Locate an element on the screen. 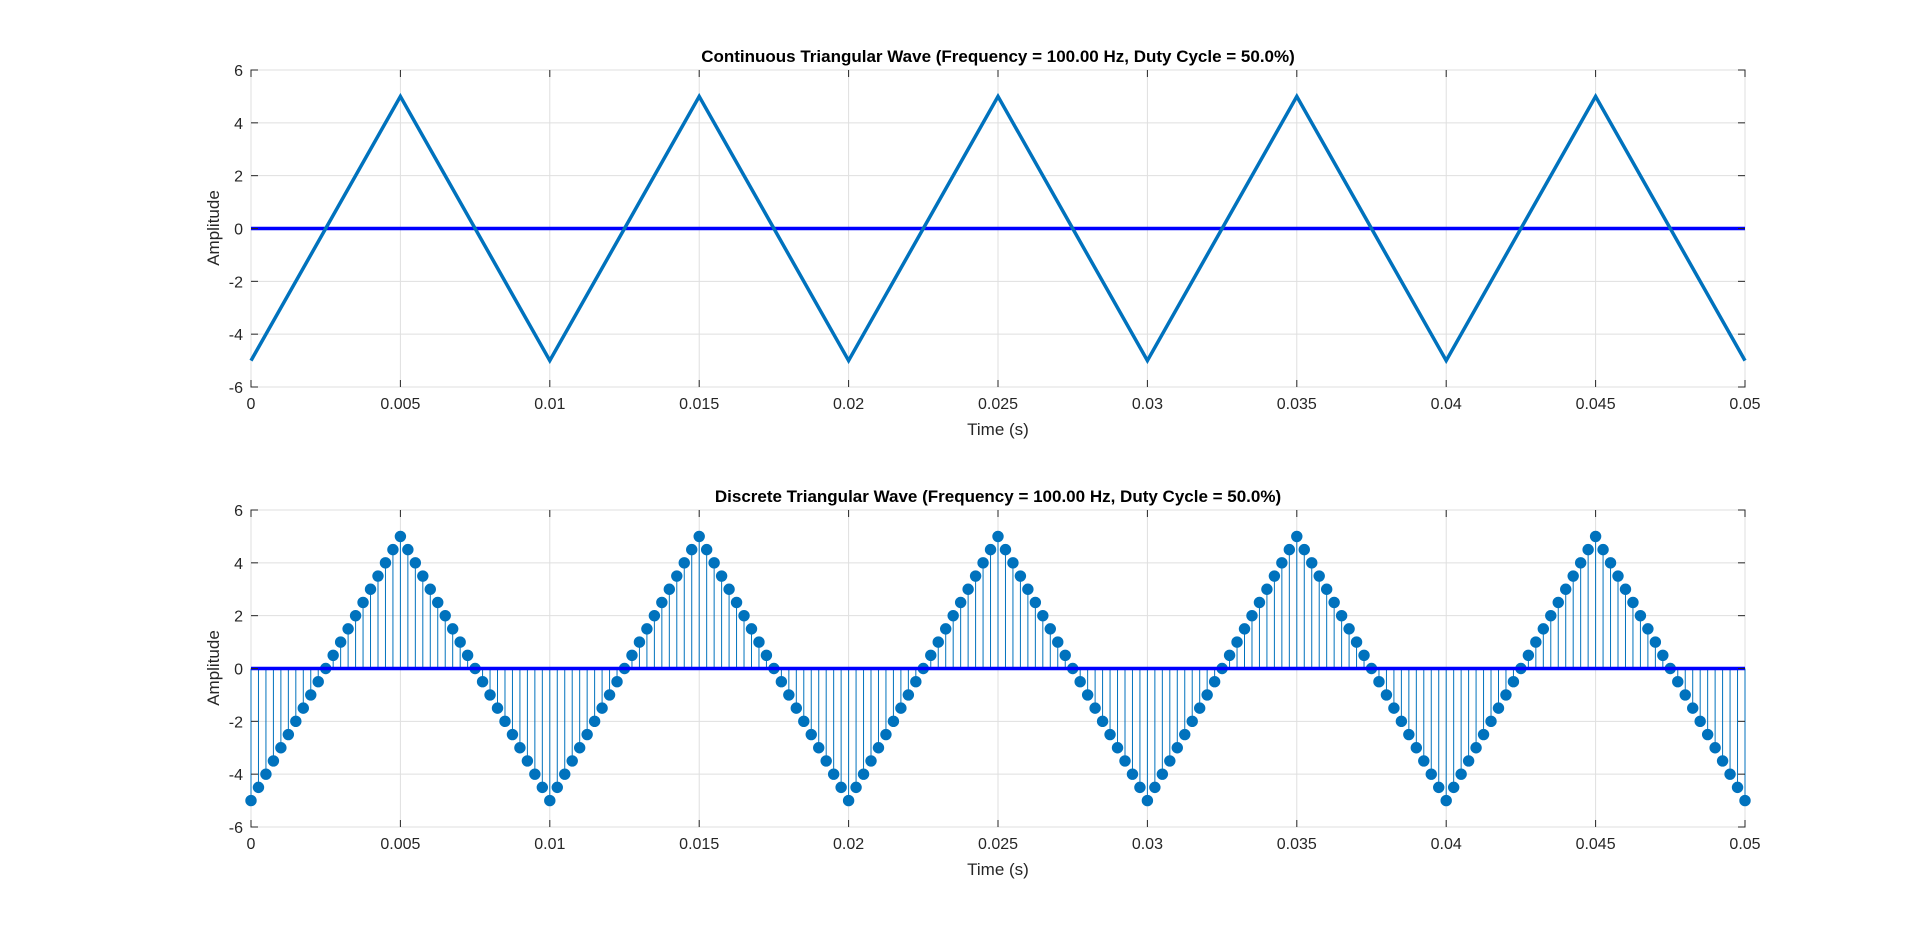  y-tick-label: -4 is located at coordinates (236, 335).